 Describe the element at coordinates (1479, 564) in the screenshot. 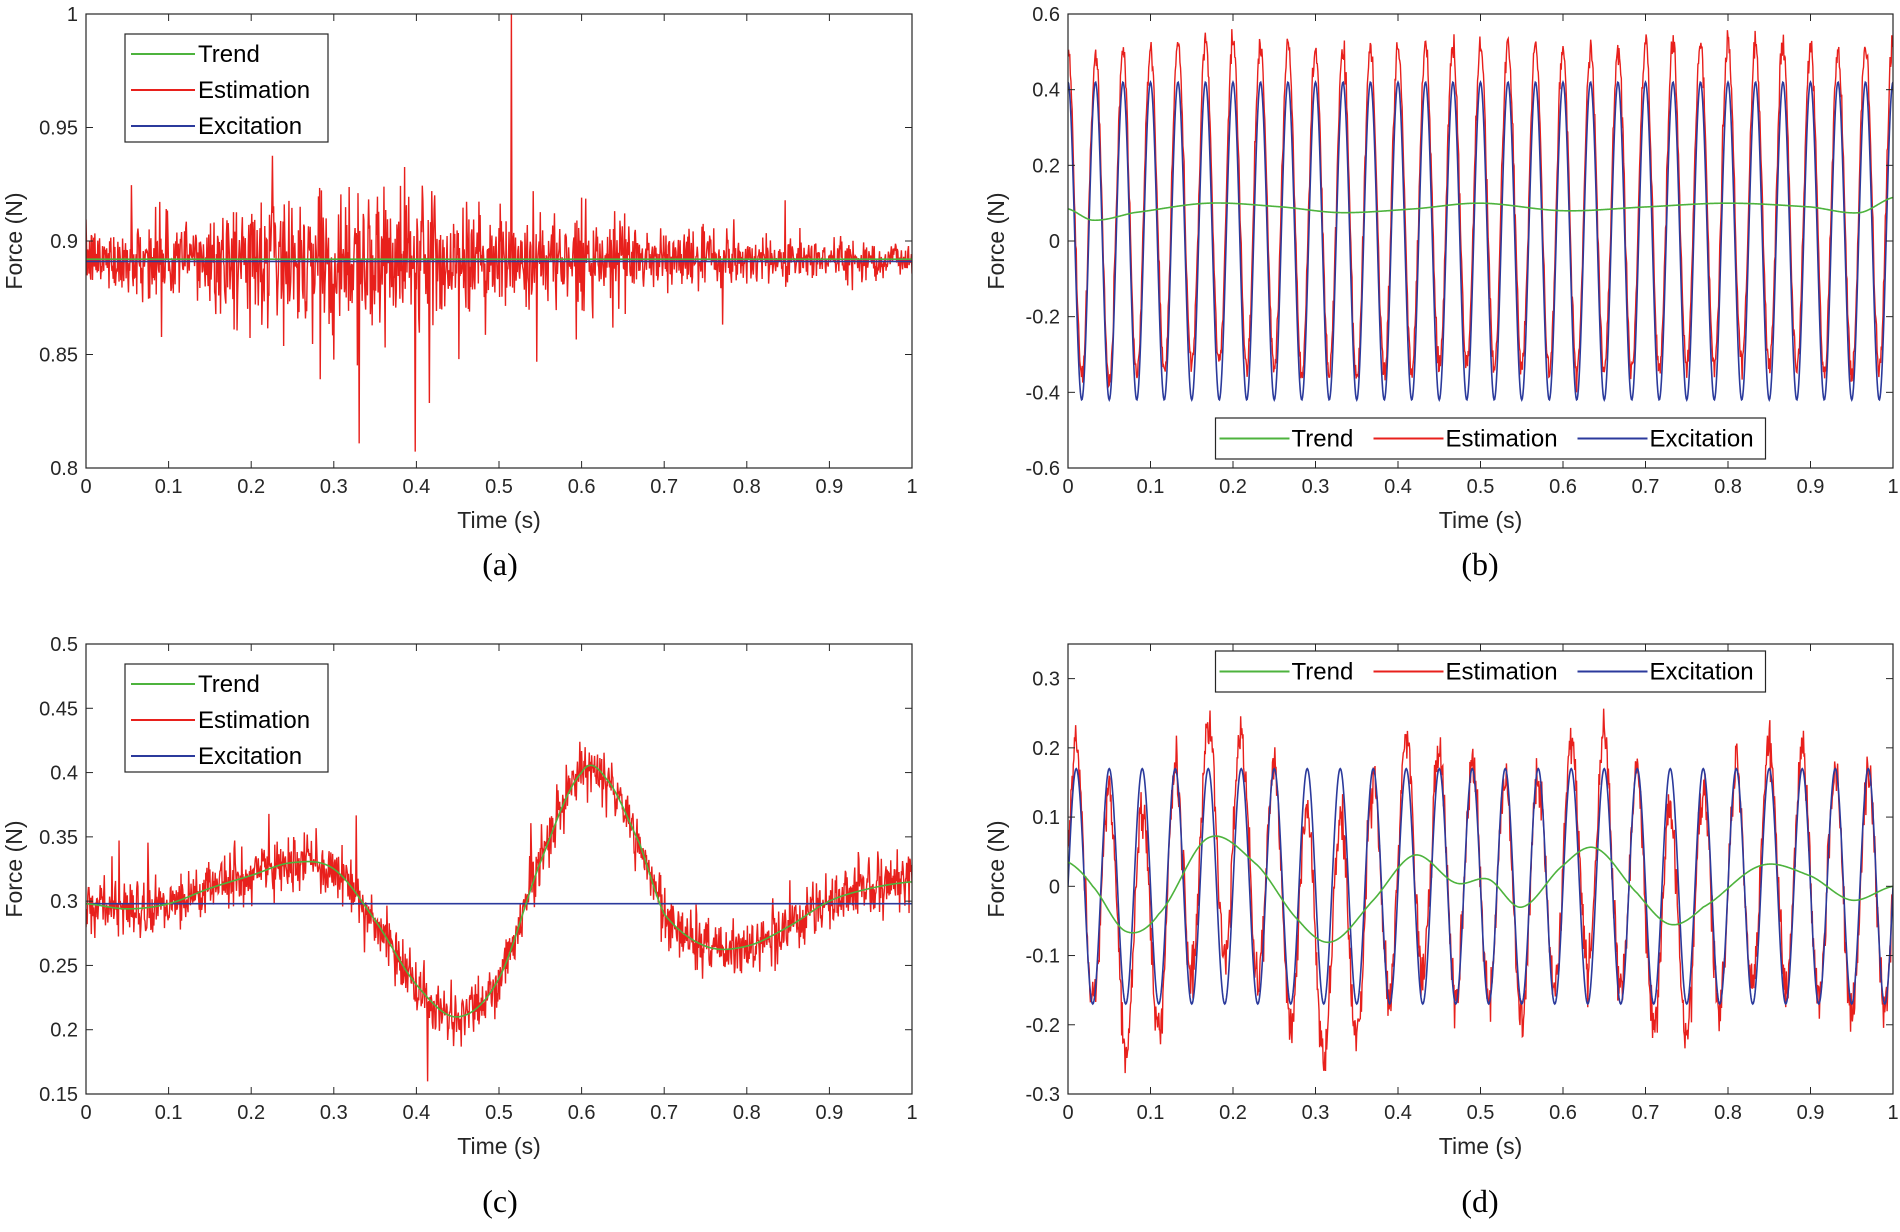

I see `panel-caption: (b)` at that location.